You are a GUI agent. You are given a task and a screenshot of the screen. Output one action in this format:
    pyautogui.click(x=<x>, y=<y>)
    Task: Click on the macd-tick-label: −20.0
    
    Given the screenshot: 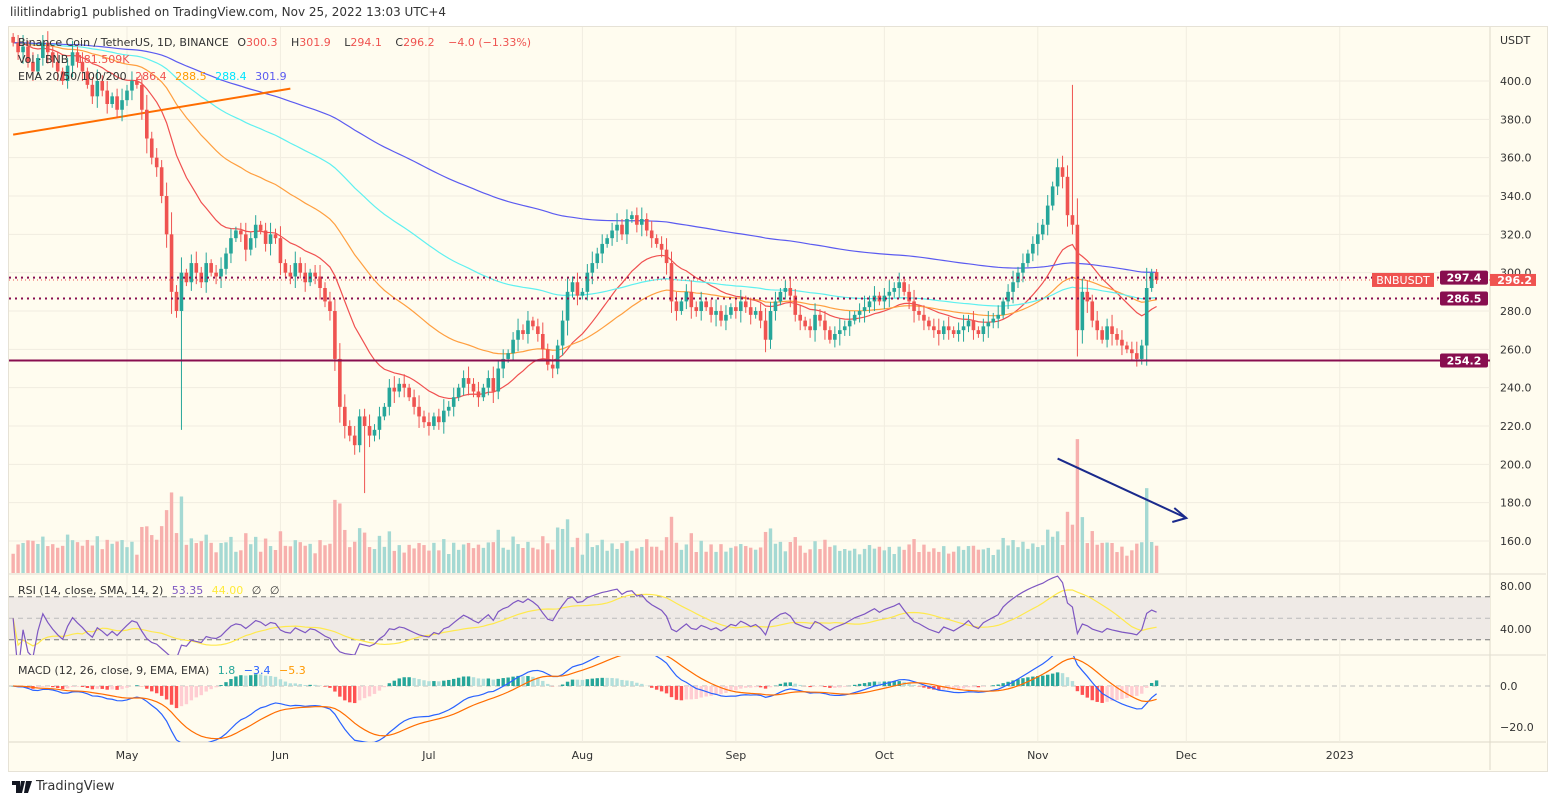 What is the action you would take?
    pyautogui.click(x=1517, y=727)
    